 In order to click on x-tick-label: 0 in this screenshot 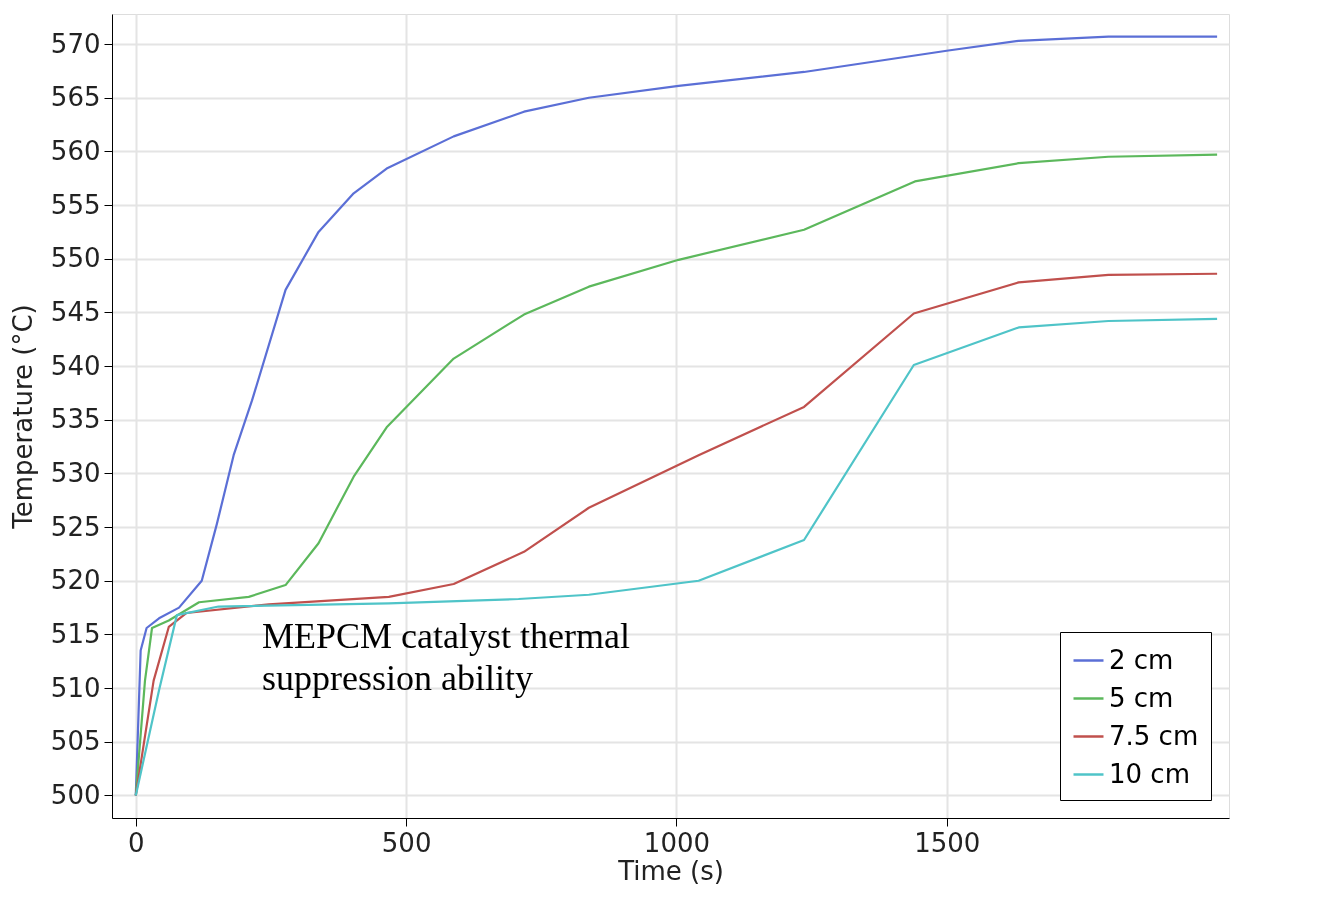, I will do `click(136, 842)`.